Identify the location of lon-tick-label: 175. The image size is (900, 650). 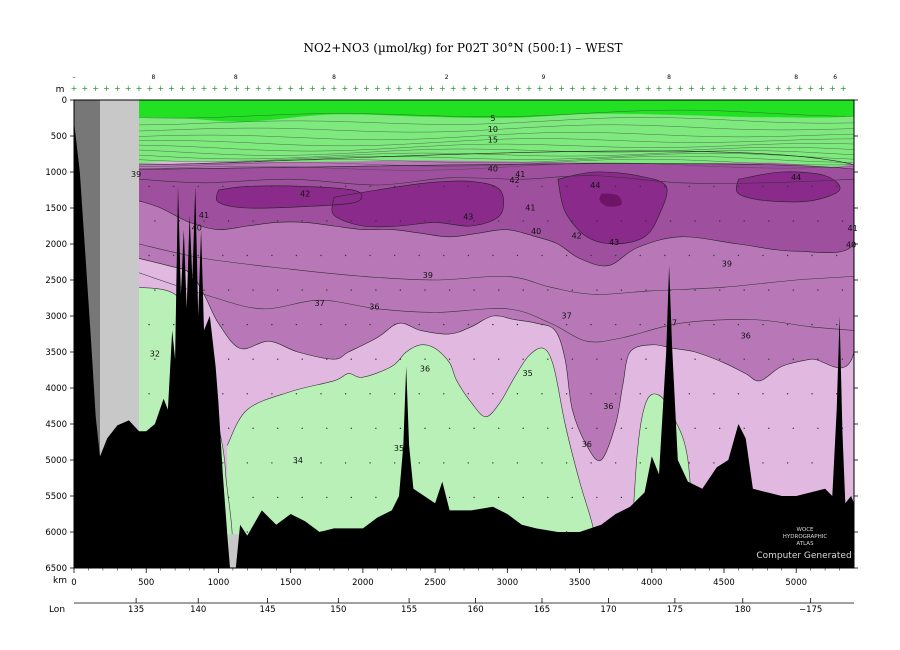
(675, 610).